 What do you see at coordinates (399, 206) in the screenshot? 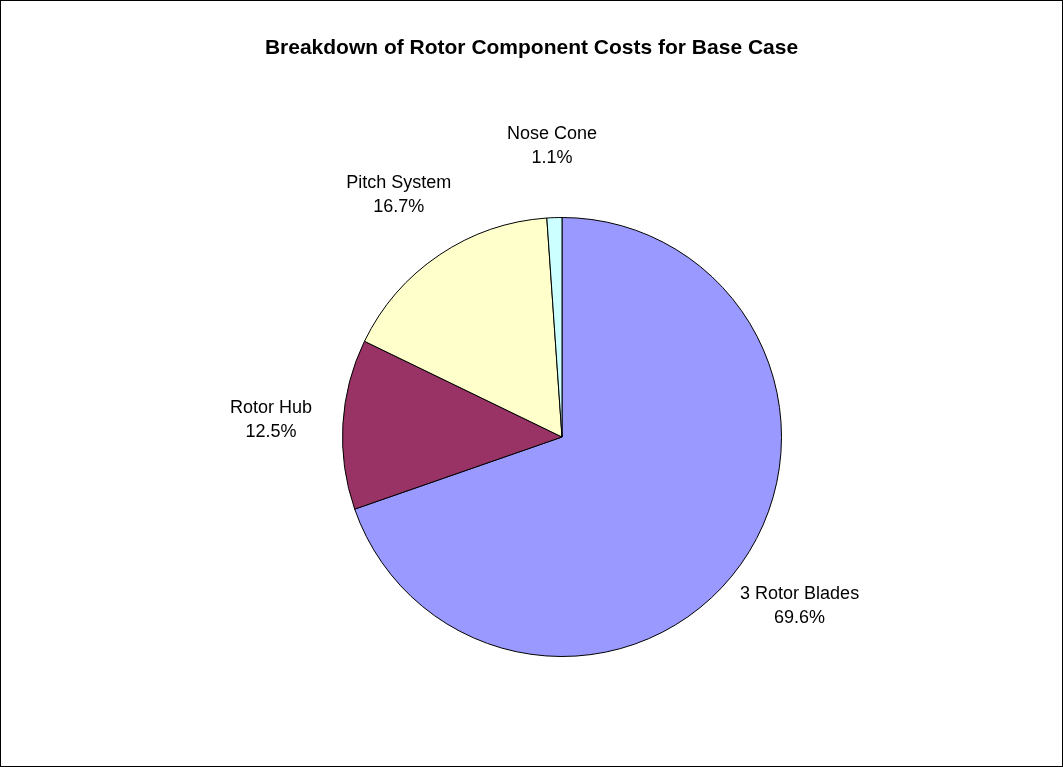
I see `data-label: 16.7%` at bounding box center [399, 206].